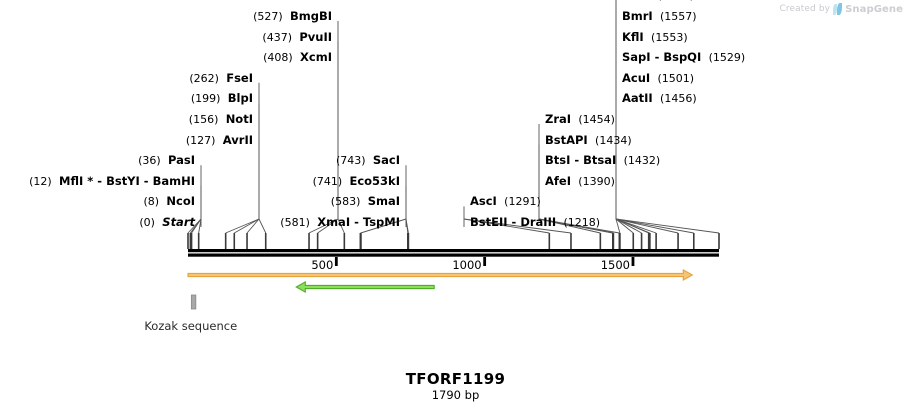  Describe the element at coordinates (203, 119) in the screenshot. I see `site-position: (156)` at that location.